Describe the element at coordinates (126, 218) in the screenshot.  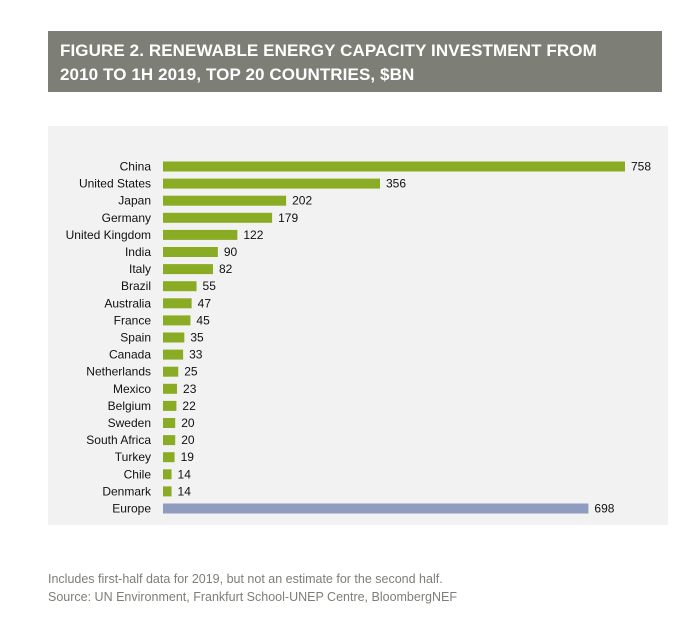
I see `category-label: Germany` at that location.